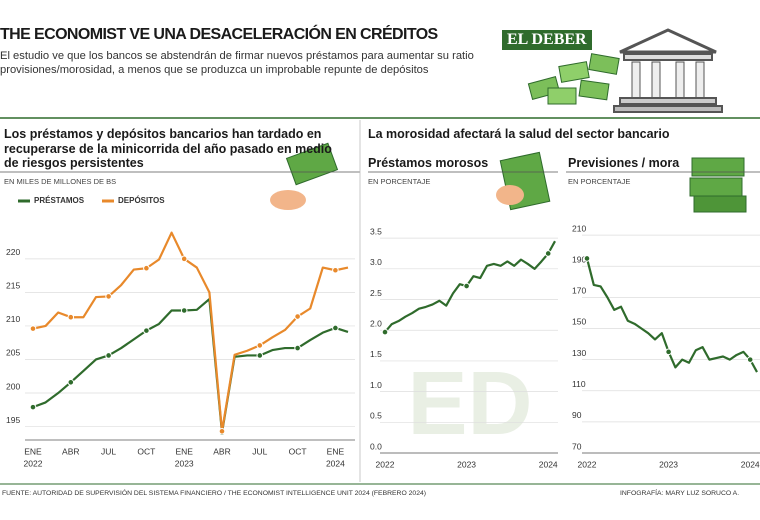  What do you see at coordinates (376, 293) in the screenshot?
I see `y-tick-label: 2.5` at bounding box center [376, 293].